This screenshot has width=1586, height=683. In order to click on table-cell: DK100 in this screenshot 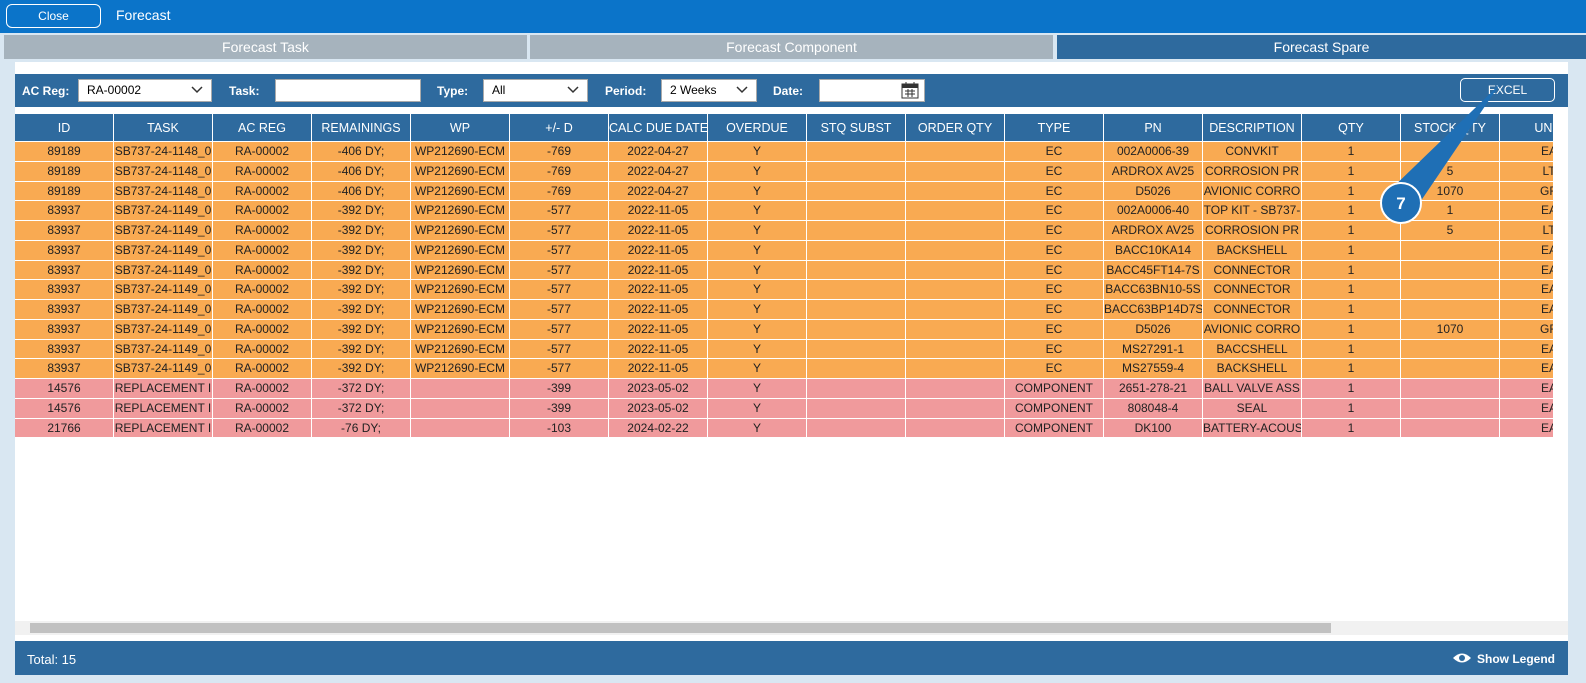, I will do `click(1153, 428)`.